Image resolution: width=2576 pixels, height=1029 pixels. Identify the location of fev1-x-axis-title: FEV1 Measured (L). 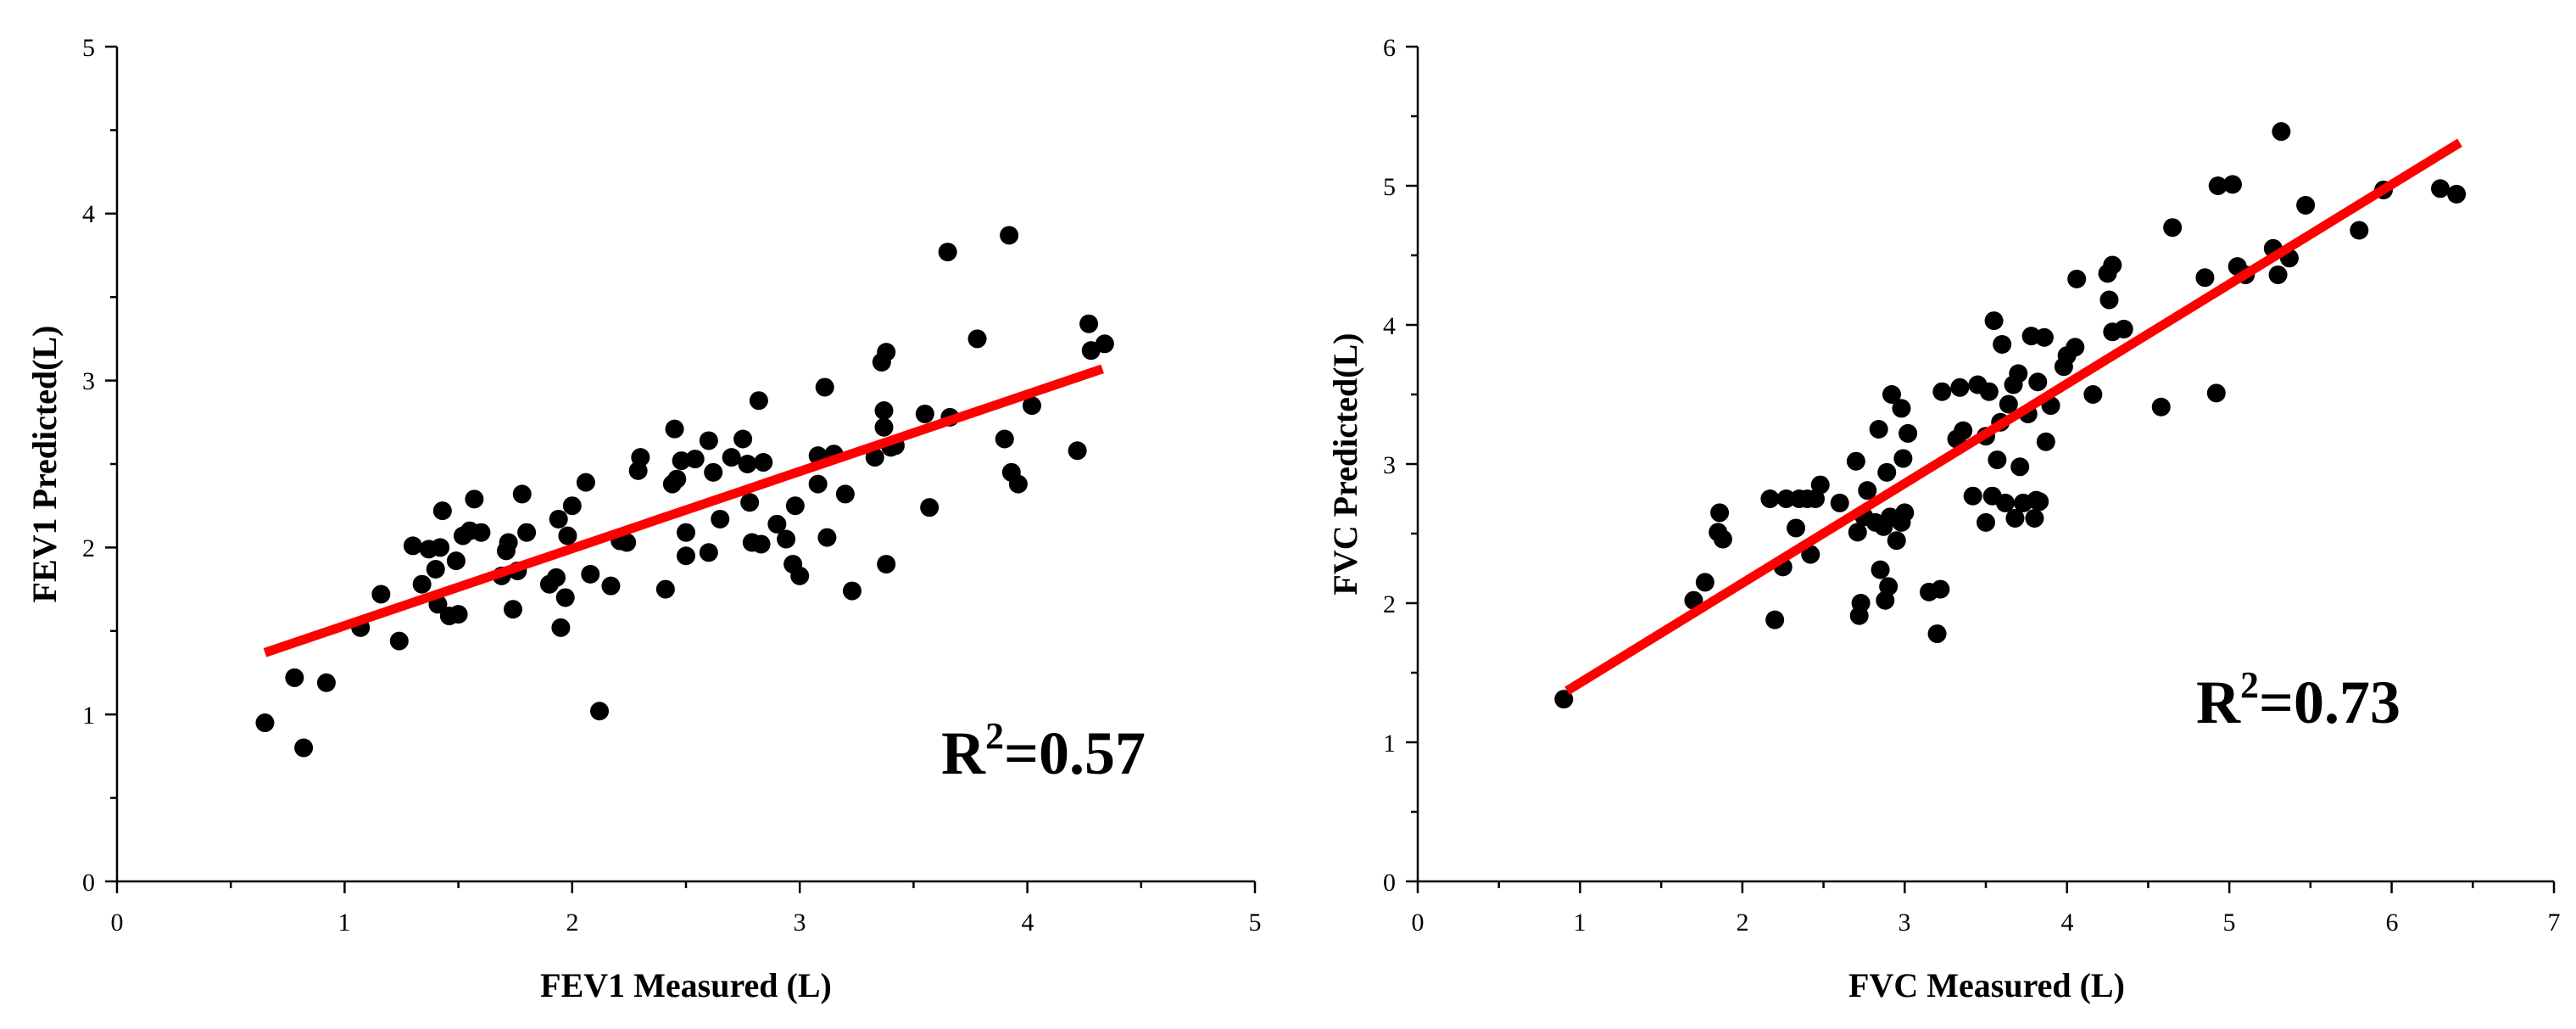
(686, 985).